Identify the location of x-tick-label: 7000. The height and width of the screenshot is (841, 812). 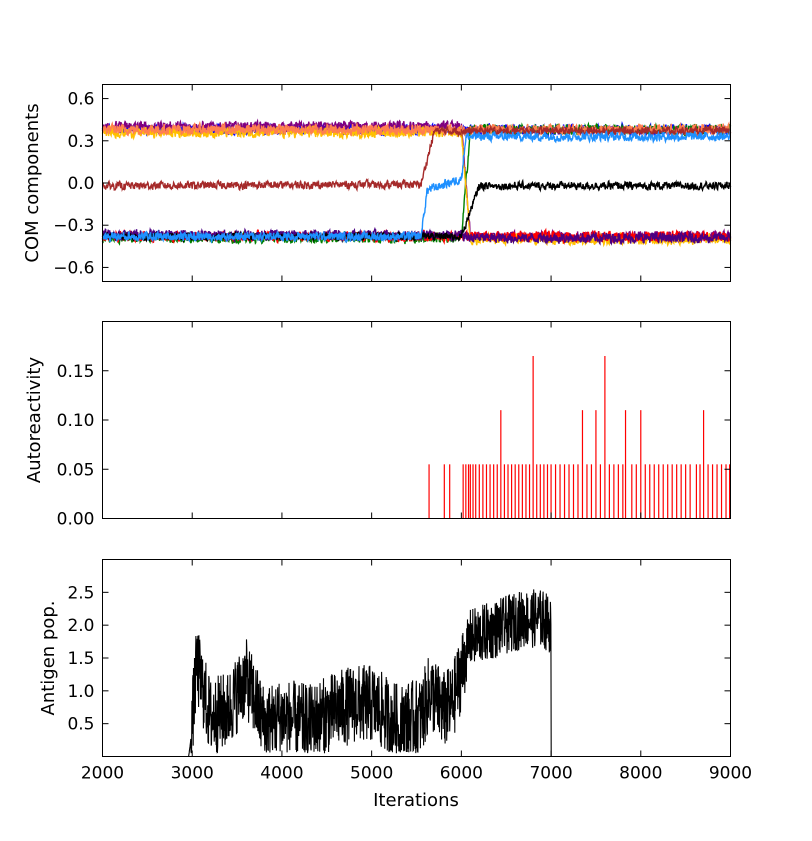
(550, 774).